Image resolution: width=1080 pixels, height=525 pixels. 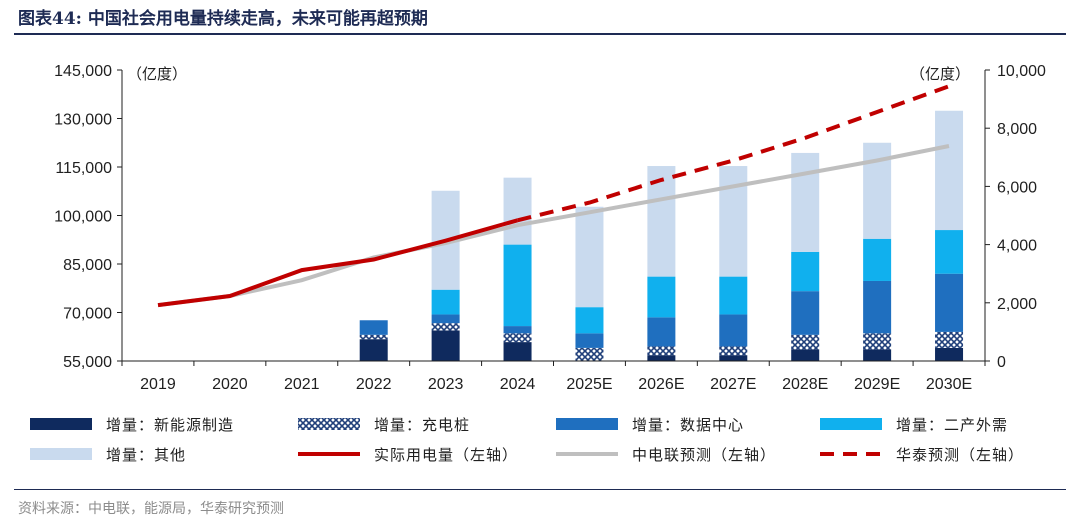 What do you see at coordinates (151, 509) in the screenshot?
I see `source-note: 资料来源：中电联，能源局，华泰研究预测` at bounding box center [151, 509].